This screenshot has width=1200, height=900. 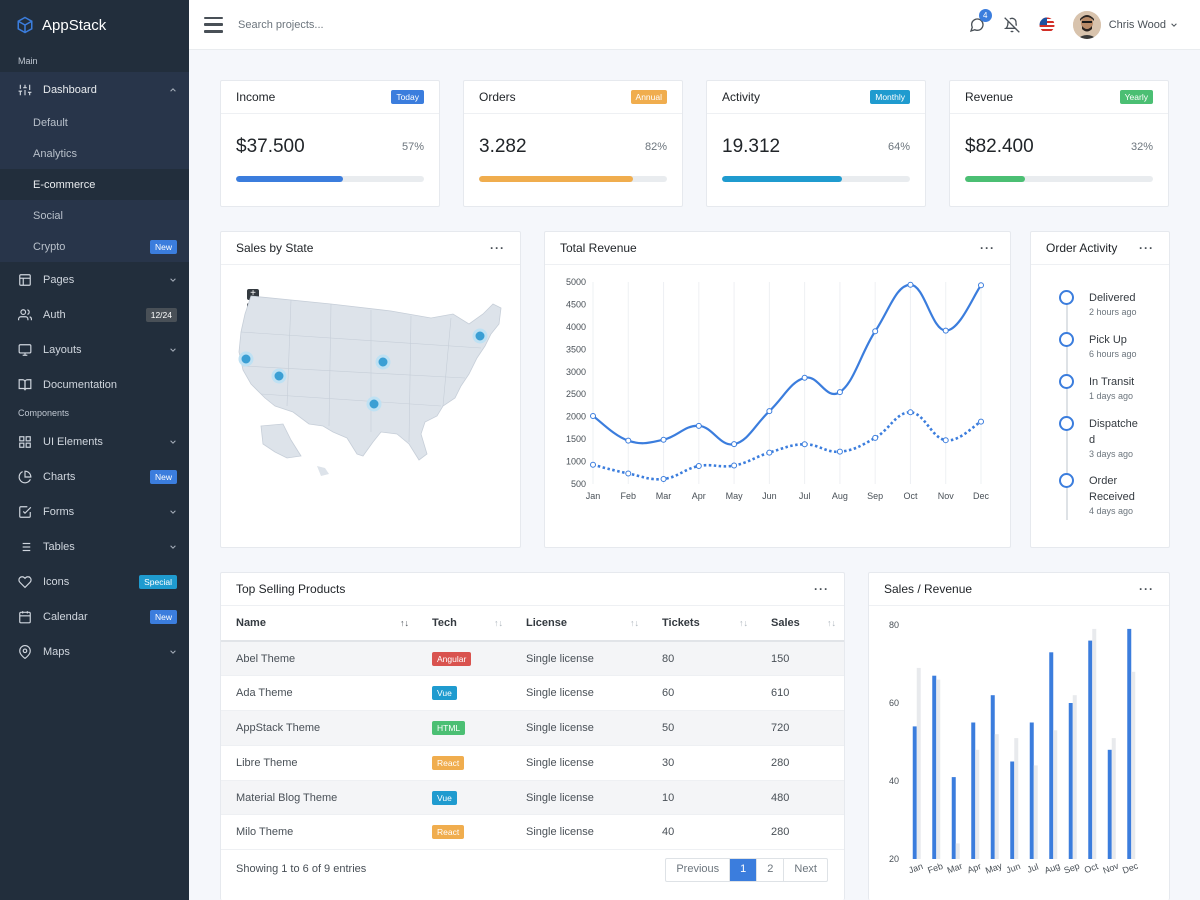 I want to click on sidebar-item-documentation: Documentation, so click(x=94, y=384).